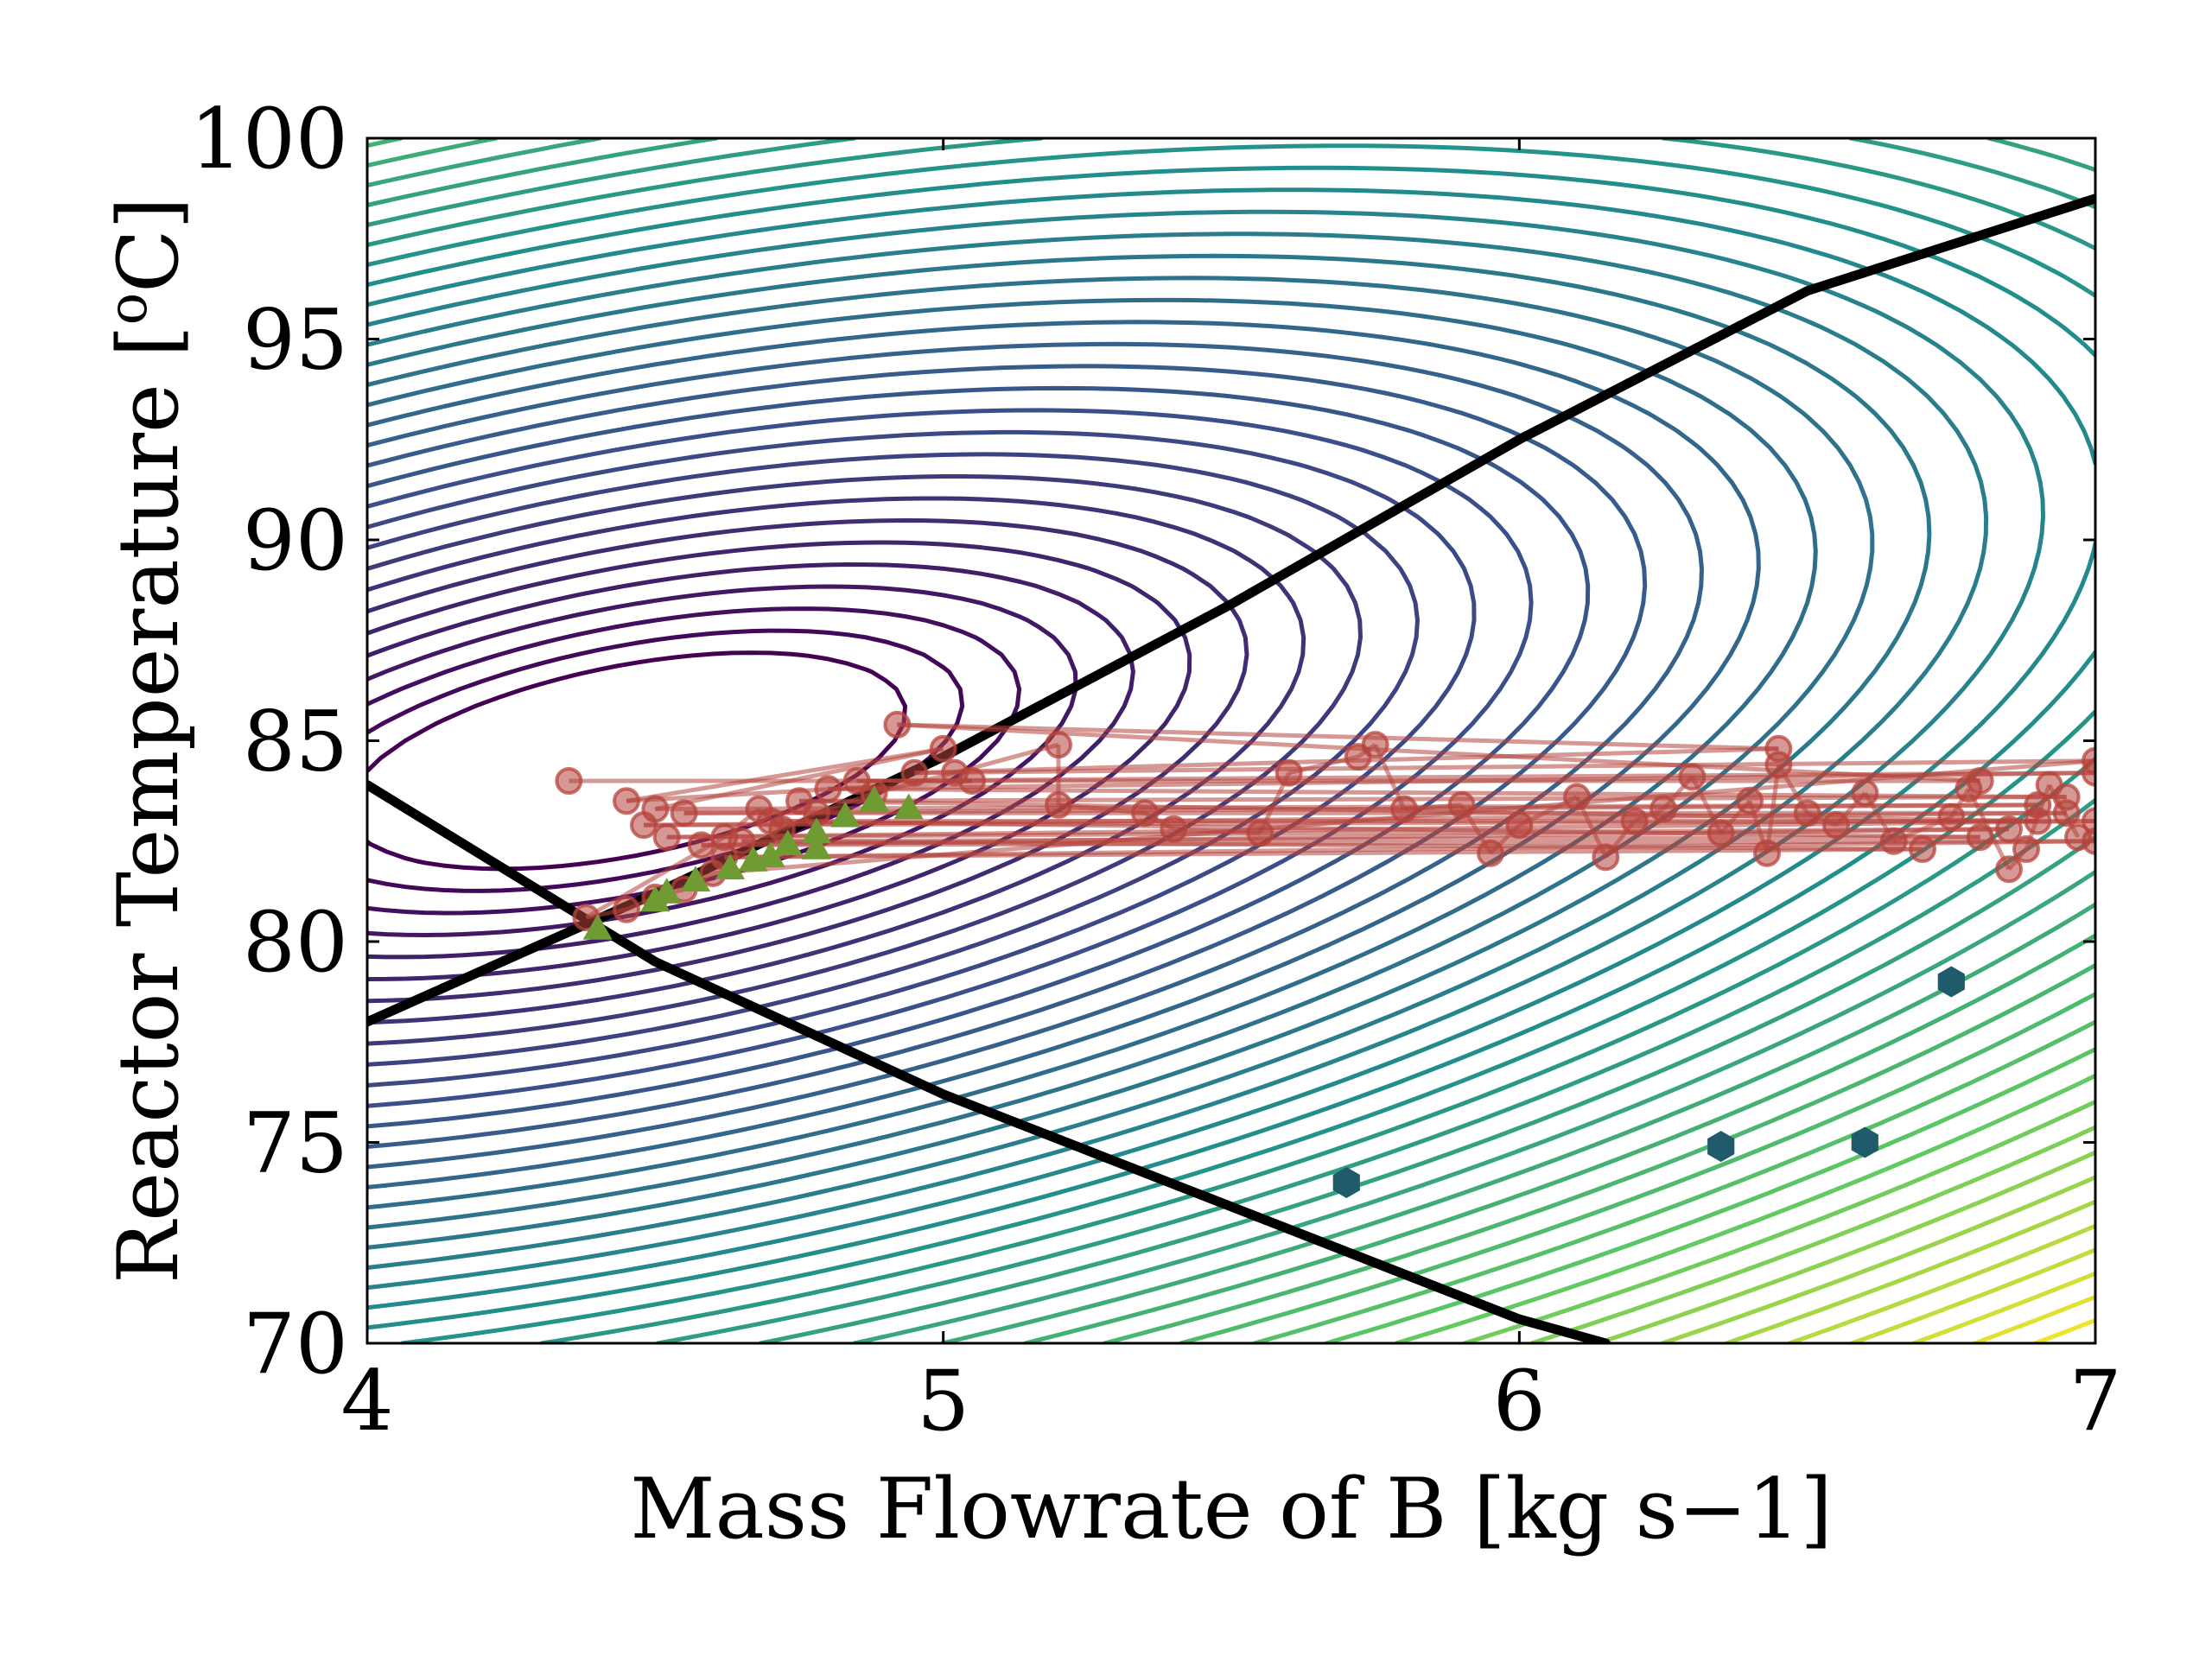 This screenshot has height=1662, width=2212. What do you see at coordinates (295, 742) in the screenshot?
I see `y-tick-label: 85` at bounding box center [295, 742].